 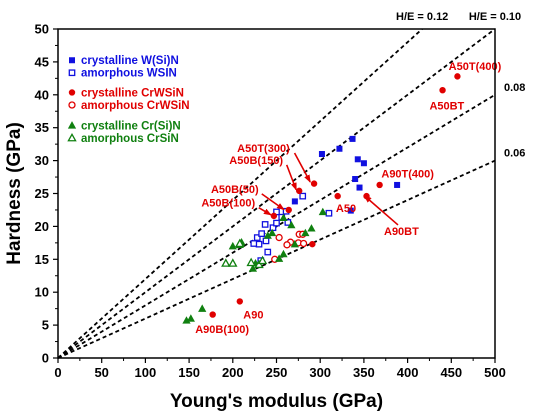 I want to click on annotation-label: A90BT, so click(x=401, y=232).